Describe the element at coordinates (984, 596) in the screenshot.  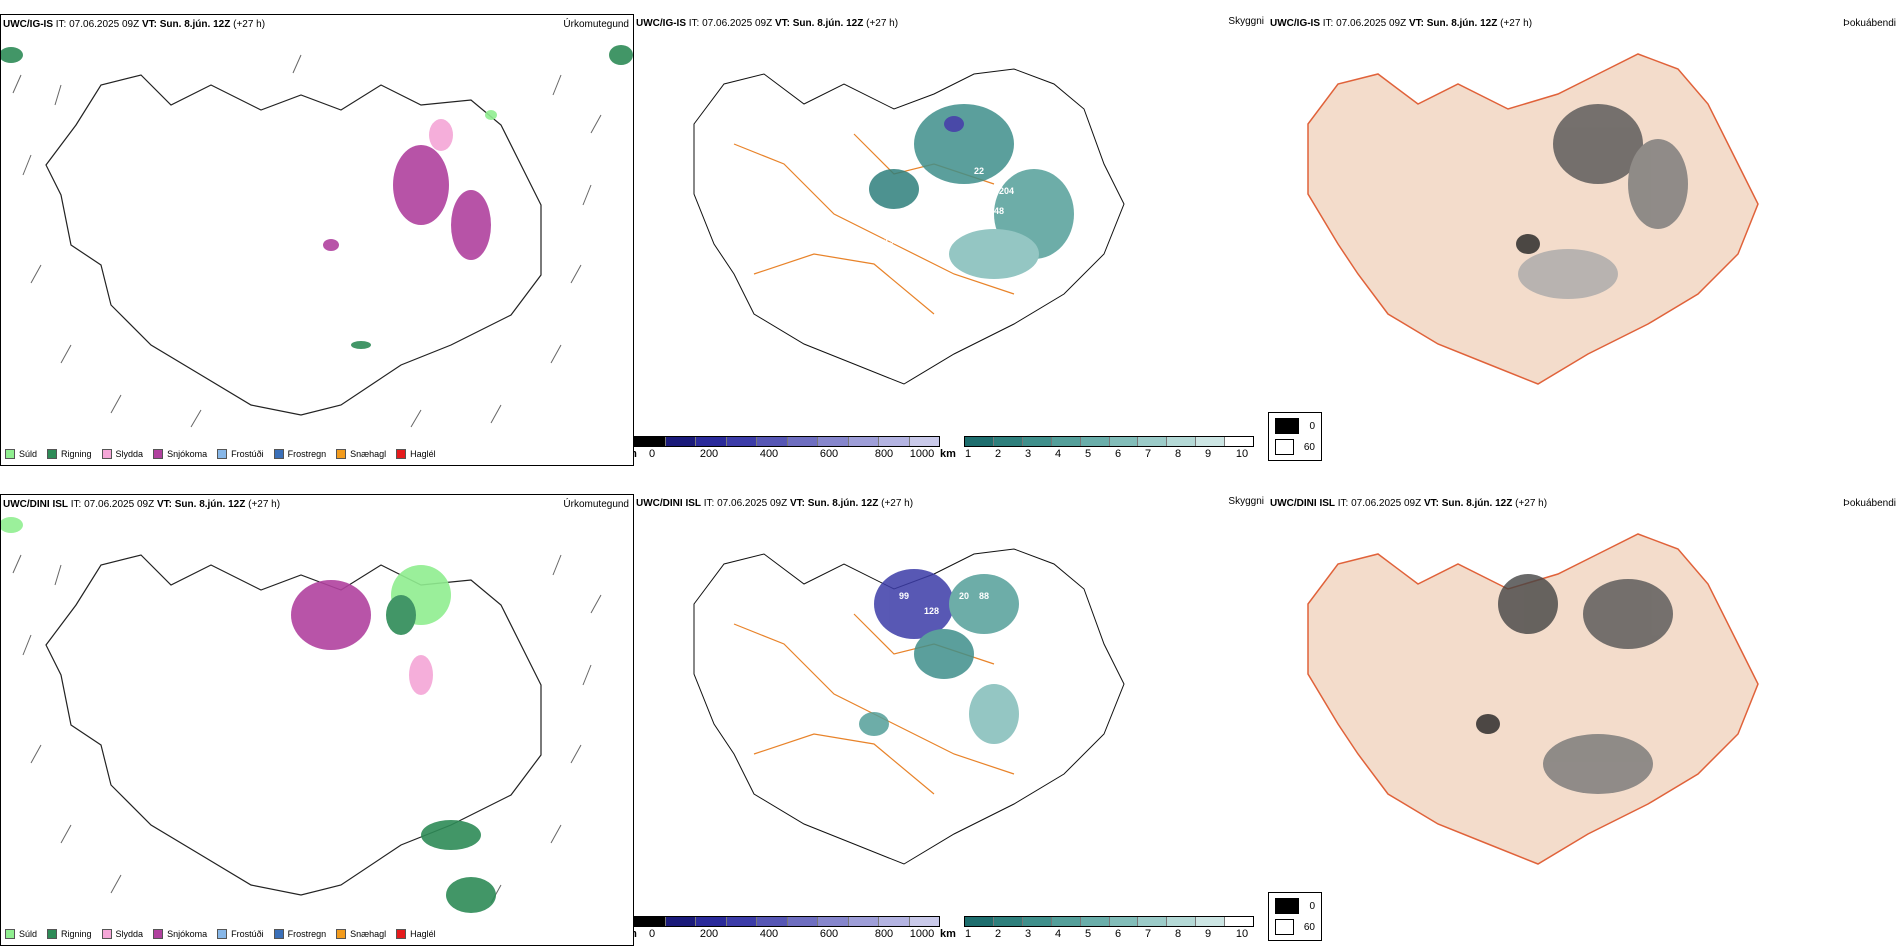
I see `vis-label: 88` at that location.